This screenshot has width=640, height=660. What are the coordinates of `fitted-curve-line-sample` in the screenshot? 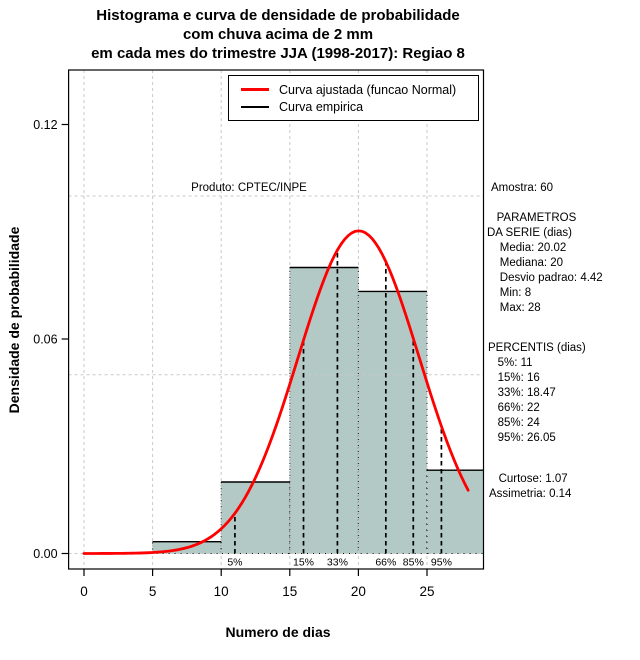 It's located at (255, 89).